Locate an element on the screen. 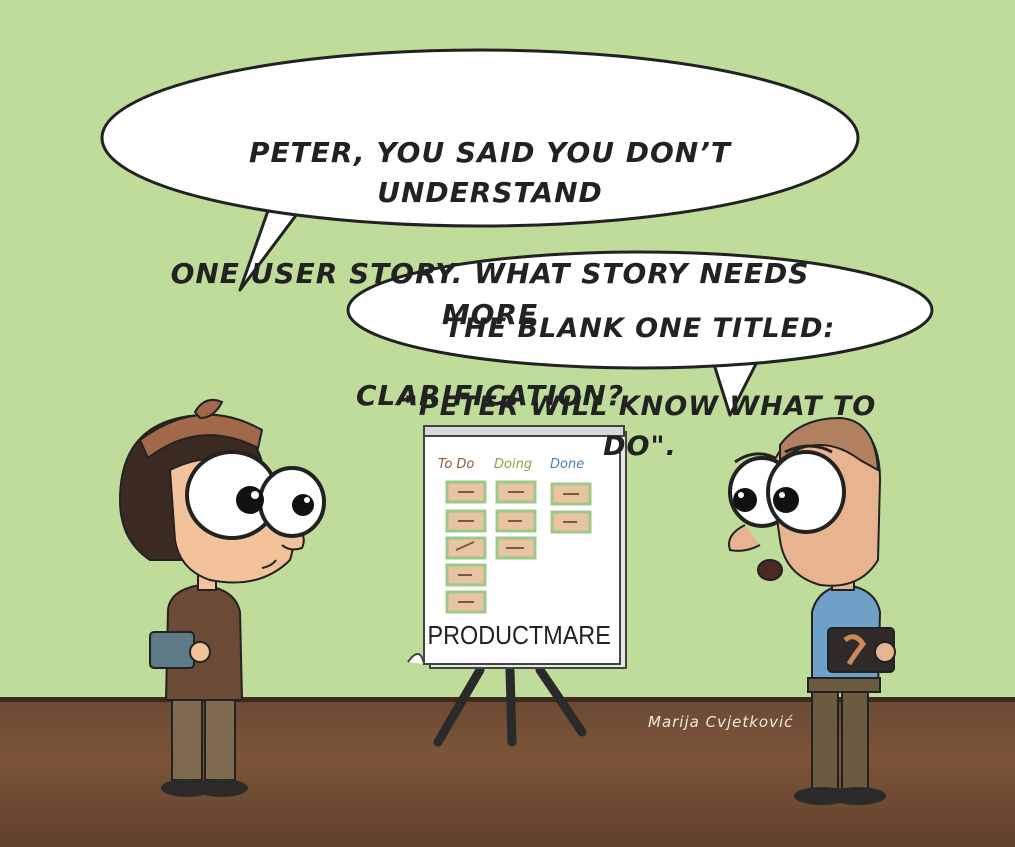  speech-line: ONE USER STORY. WHAT STORY NEEDS MORE is located at coordinates (490, 294).